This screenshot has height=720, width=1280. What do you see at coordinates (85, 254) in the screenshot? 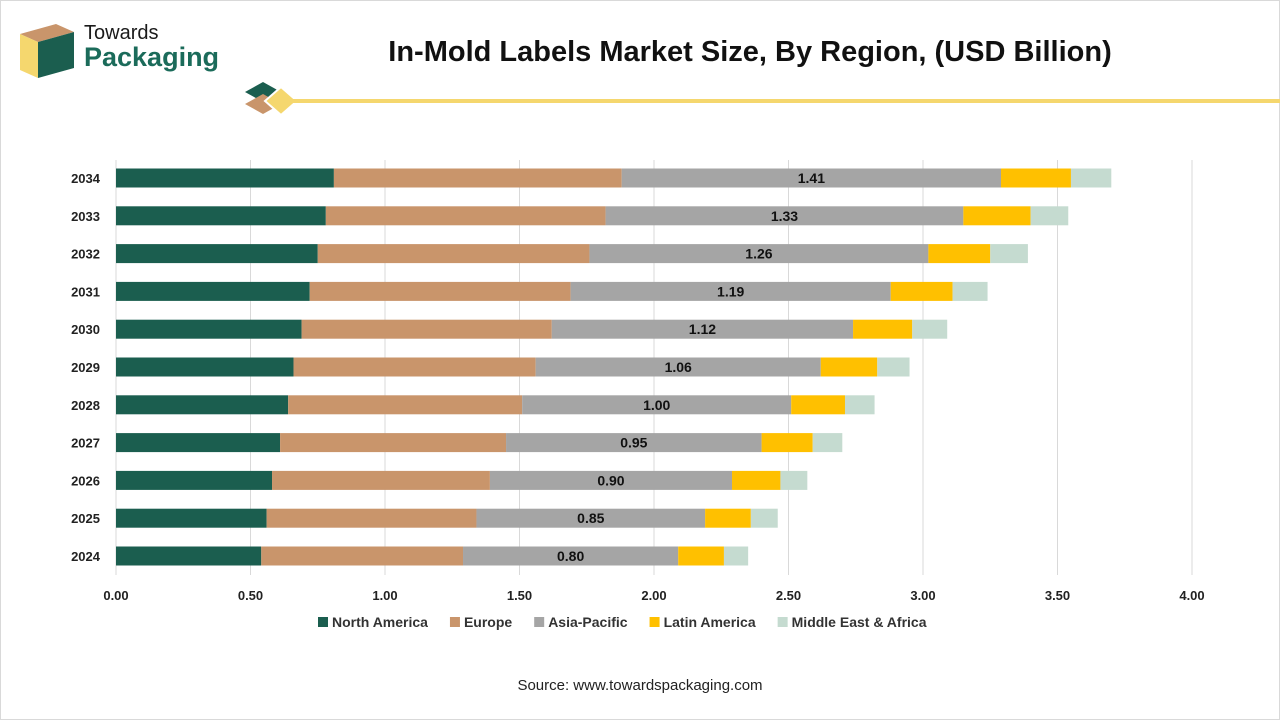
I see `y-tick-label: 2032` at bounding box center [85, 254].